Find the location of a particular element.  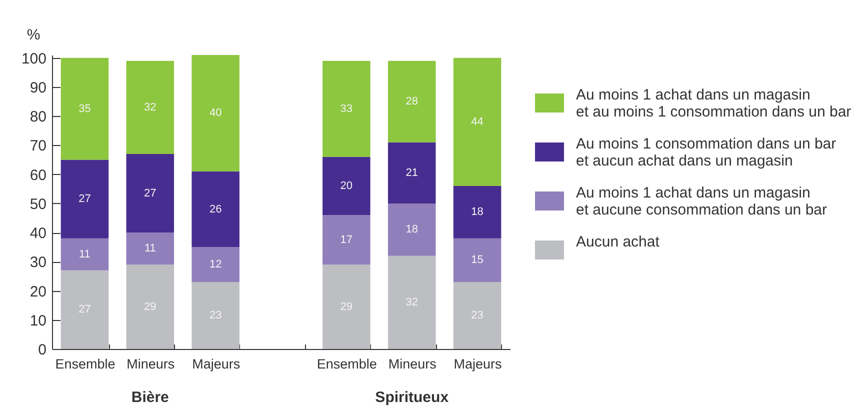

legend-label: Au moins 1 consommation dans un bar et aucun achat dans un magasin is located at coordinates (706, 153).